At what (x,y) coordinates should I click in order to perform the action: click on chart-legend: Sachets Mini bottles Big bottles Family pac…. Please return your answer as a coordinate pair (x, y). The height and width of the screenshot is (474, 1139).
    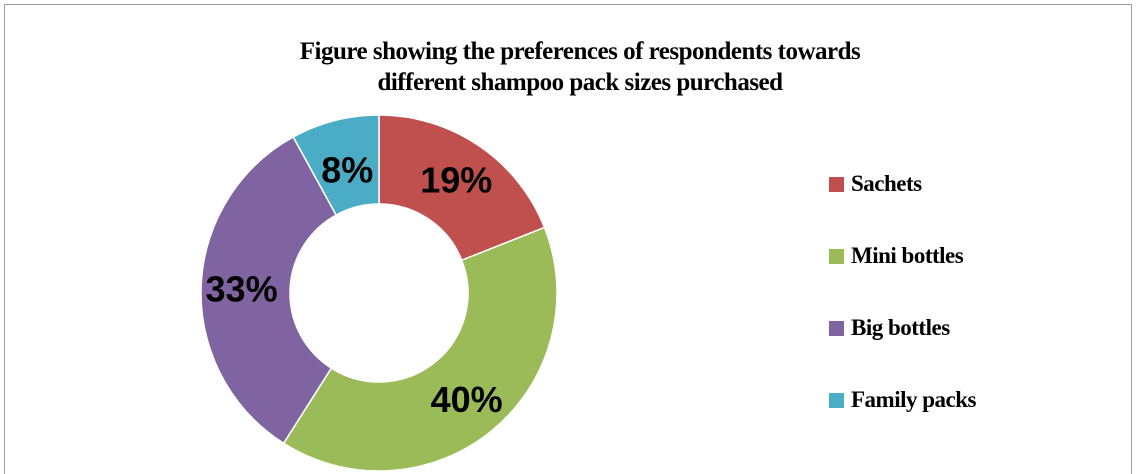
    Looking at the image, I should click on (902, 312).